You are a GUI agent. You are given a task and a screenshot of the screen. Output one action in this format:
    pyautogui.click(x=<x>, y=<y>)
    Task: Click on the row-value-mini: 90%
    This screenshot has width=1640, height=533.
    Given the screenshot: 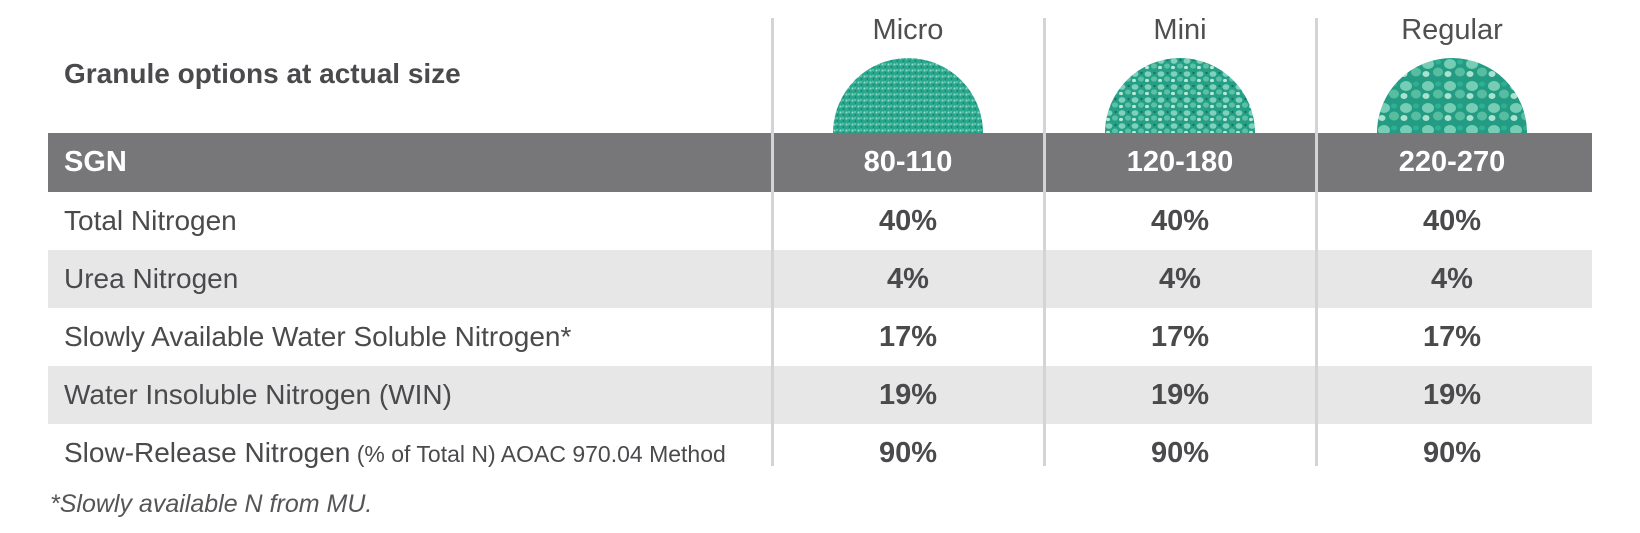 What is the action you would take?
    pyautogui.click(x=1180, y=453)
    